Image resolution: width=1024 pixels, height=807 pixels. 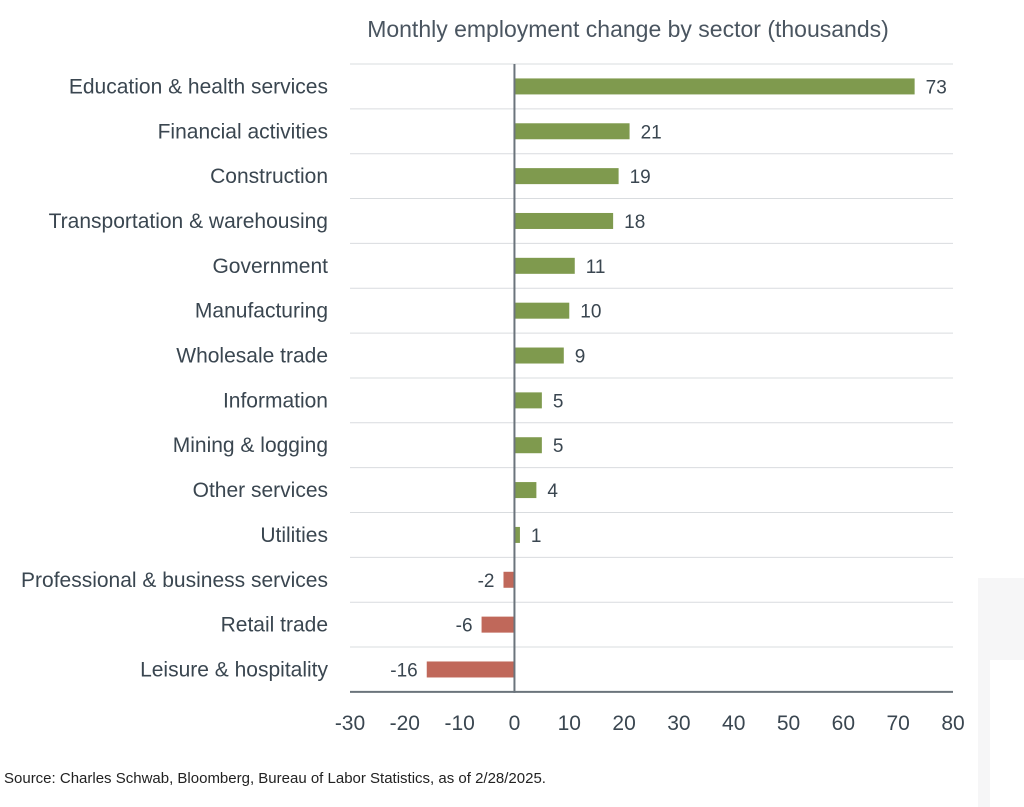 What do you see at coordinates (640, 177) in the screenshot?
I see `data-label: 19` at bounding box center [640, 177].